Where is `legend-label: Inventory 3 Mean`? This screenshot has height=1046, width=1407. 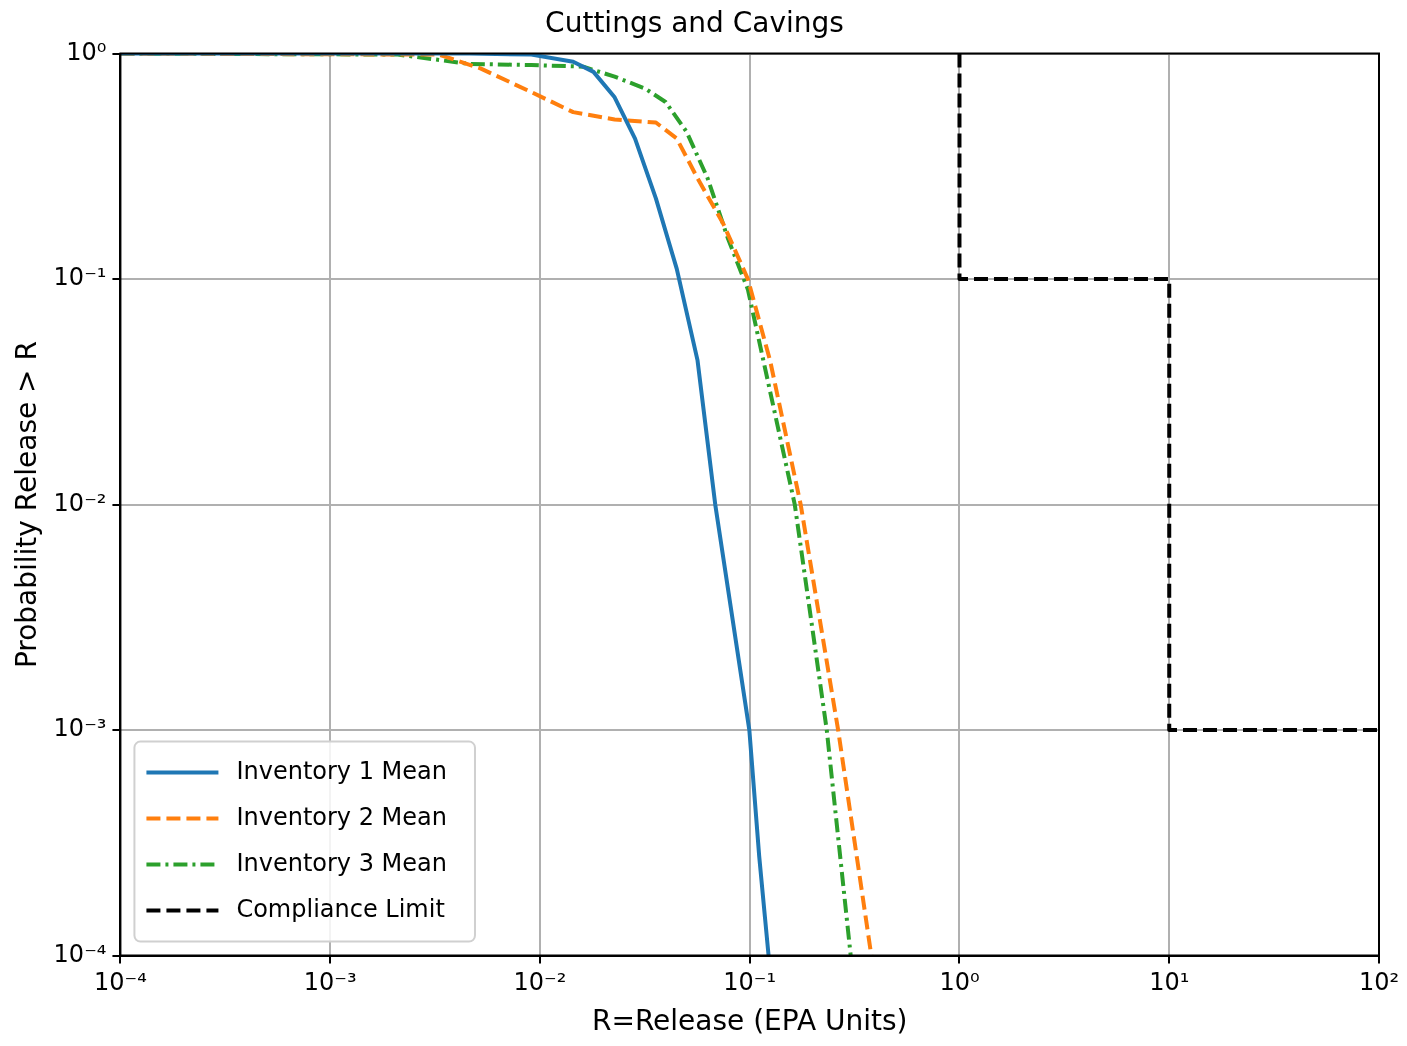 legend-label: Inventory 3 Mean is located at coordinates (341, 862).